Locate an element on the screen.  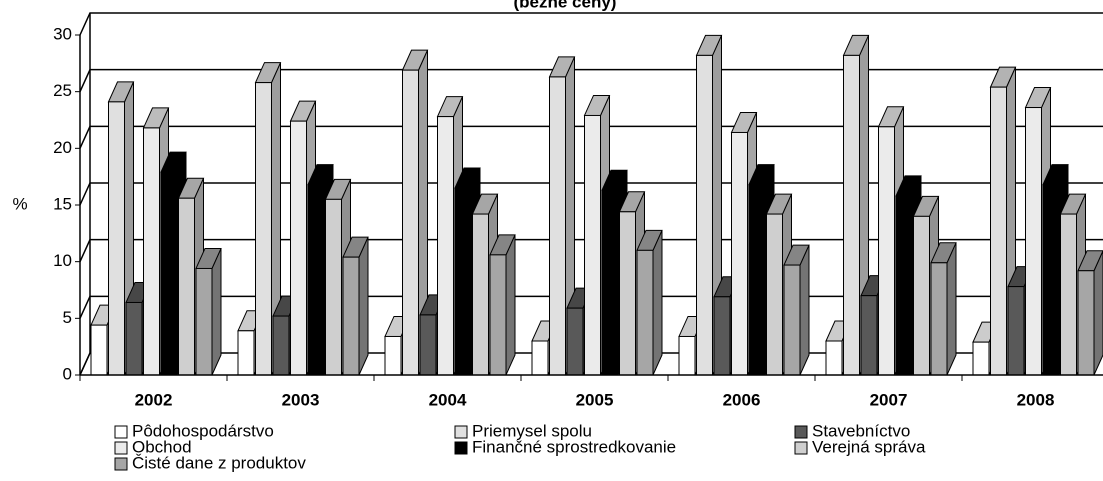
y-tick-label: 25 is located at coordinates (62, 90).